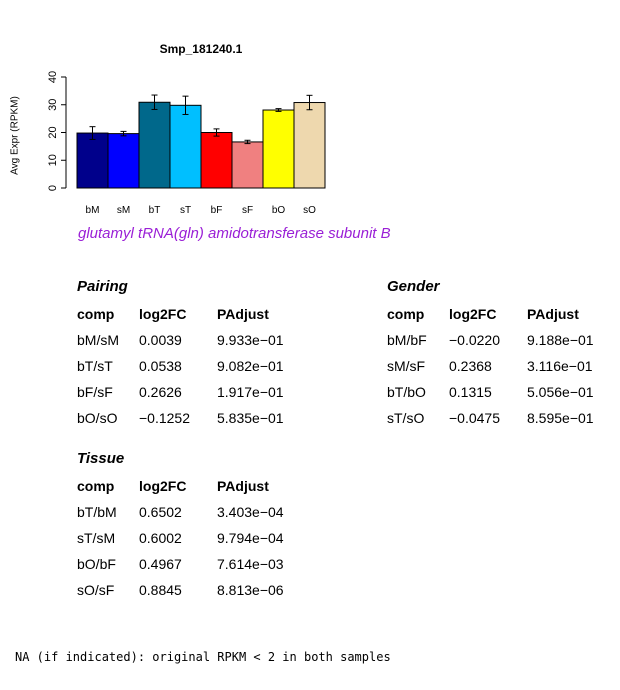  I want to click on cell-padjust: 5.056e−01, so click(560, 392).